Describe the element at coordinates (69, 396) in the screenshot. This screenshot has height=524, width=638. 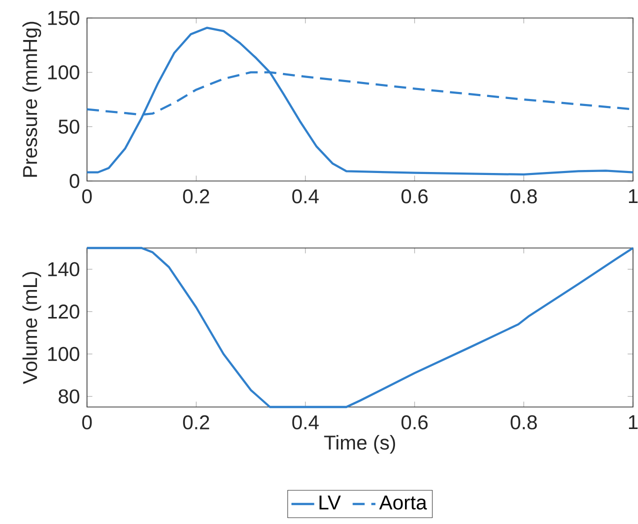
I see `y-tick-label: 80` at that location.